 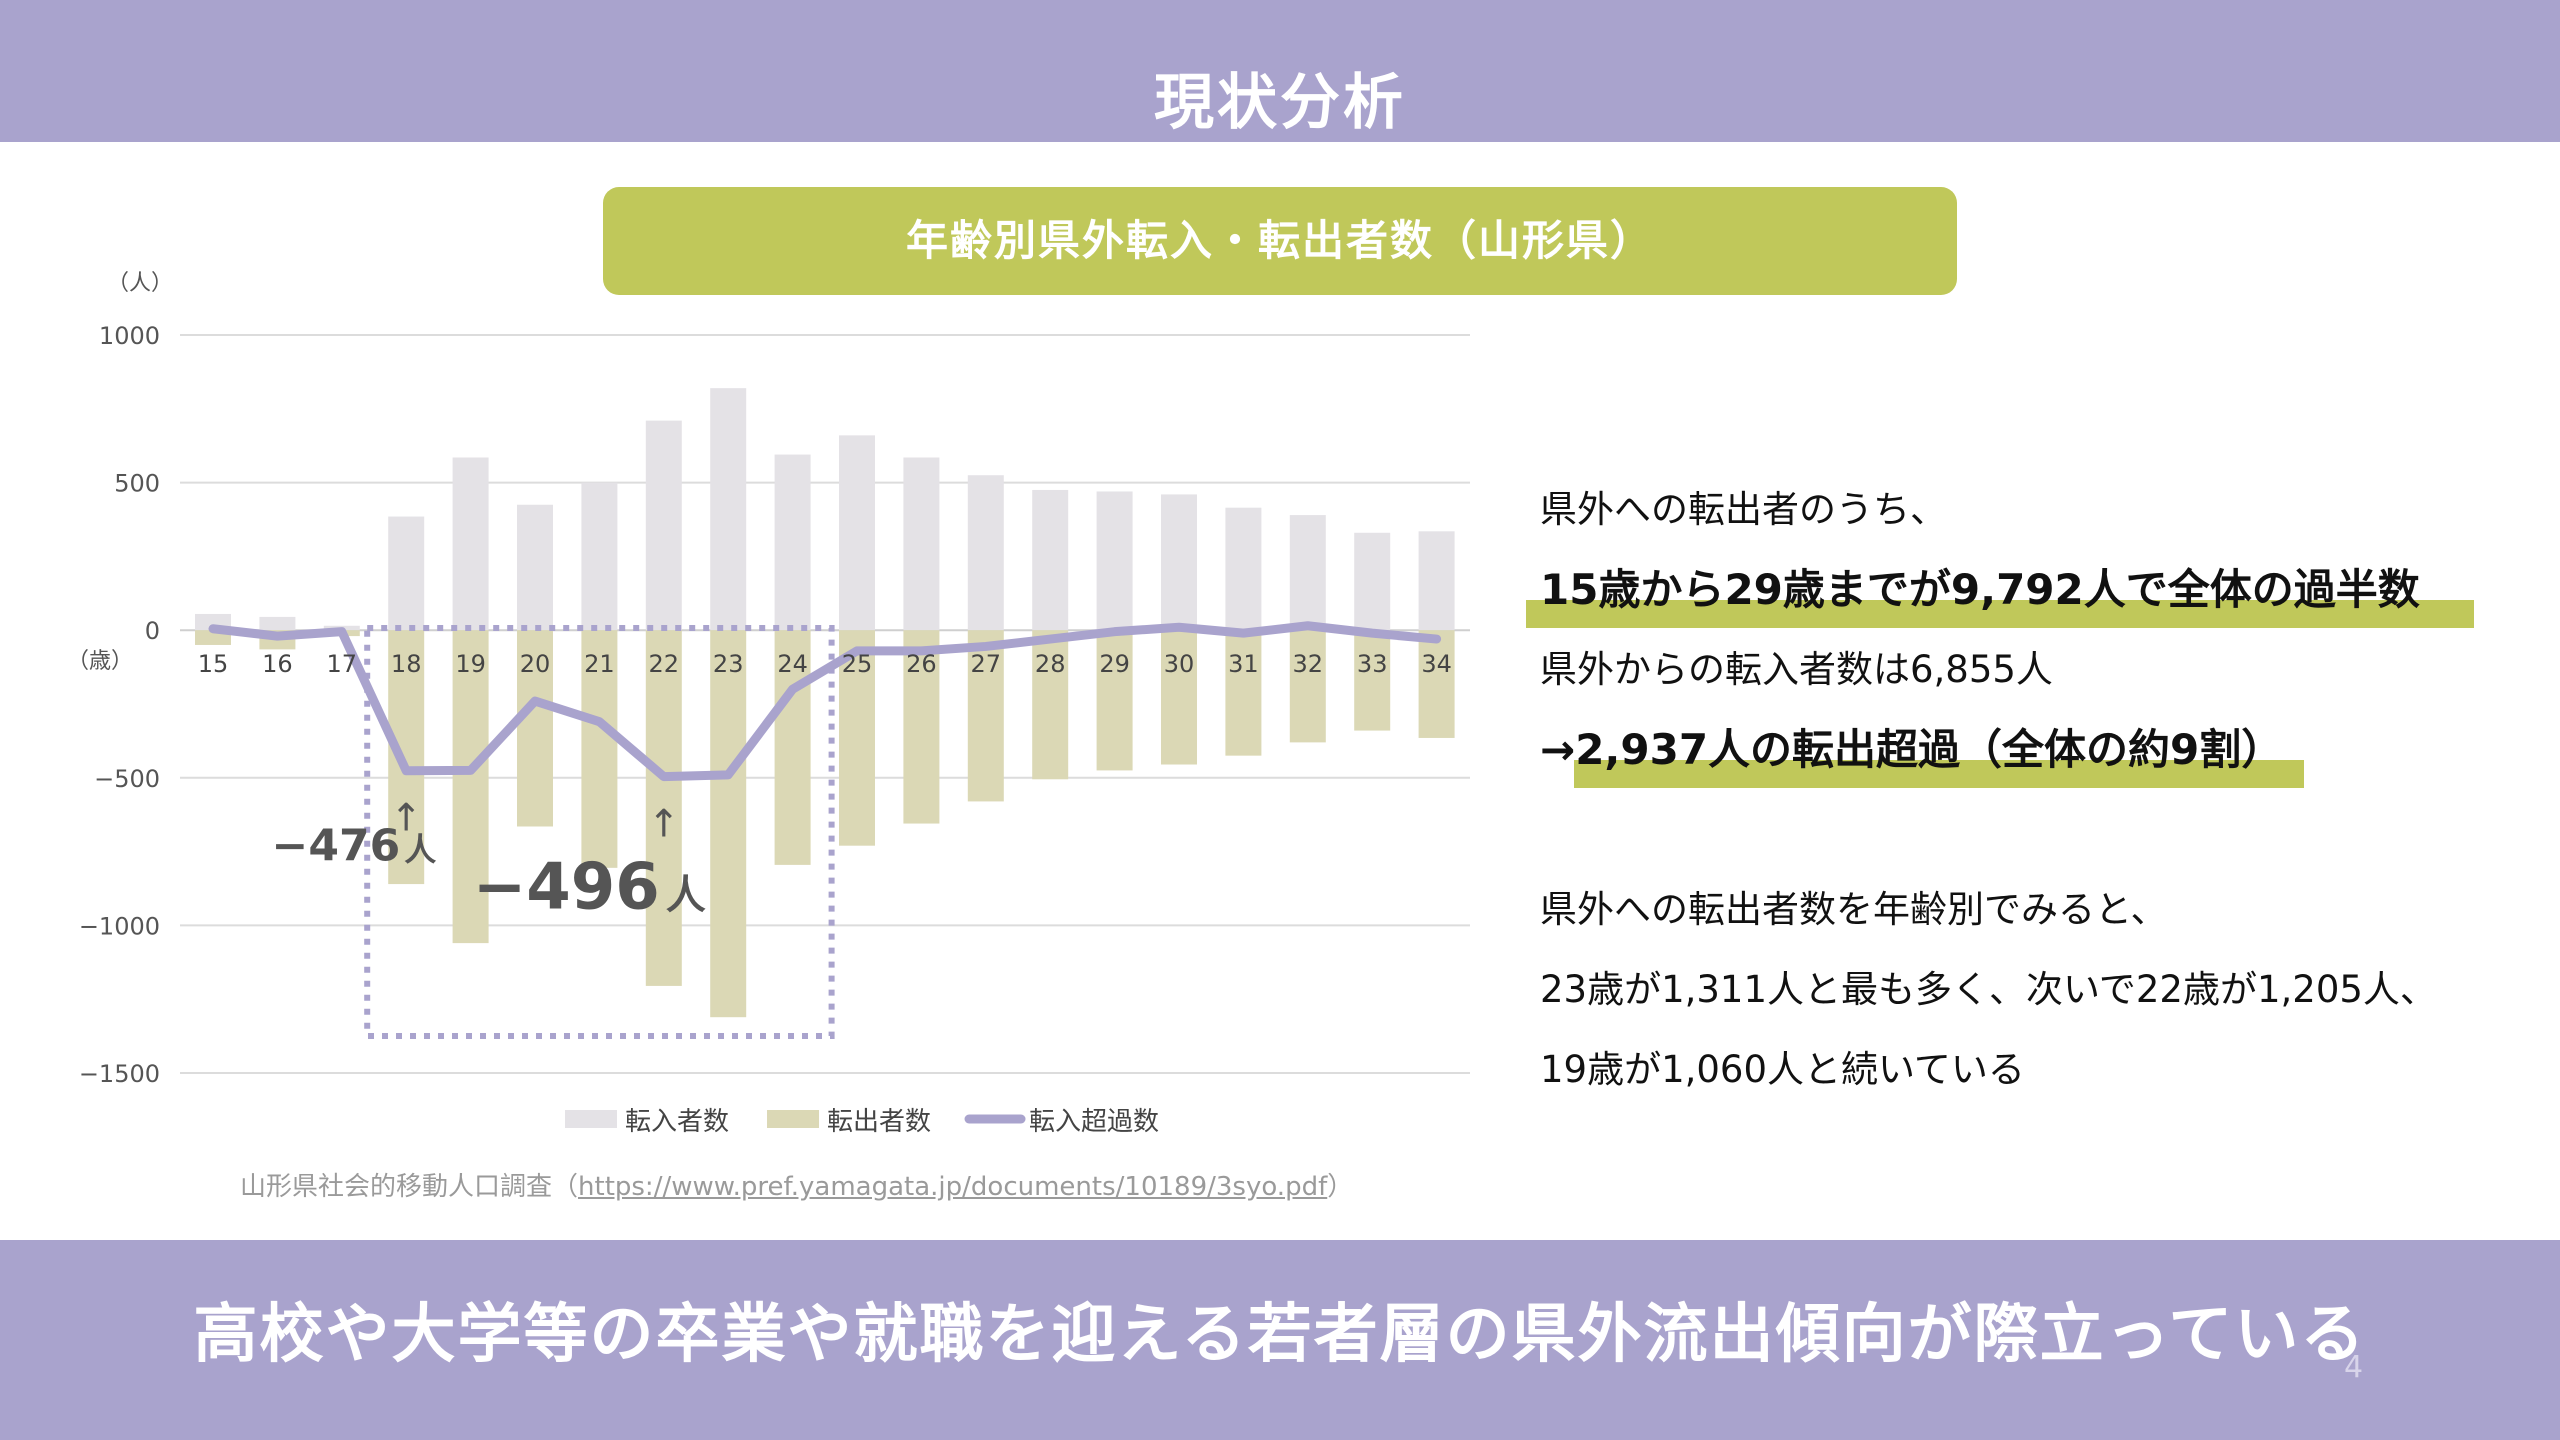 What do you see at coordinates (677, 1122) in the screenshot?
I see `legend-label-転入者数: 転入者数` at bounding box center [677, 1122].